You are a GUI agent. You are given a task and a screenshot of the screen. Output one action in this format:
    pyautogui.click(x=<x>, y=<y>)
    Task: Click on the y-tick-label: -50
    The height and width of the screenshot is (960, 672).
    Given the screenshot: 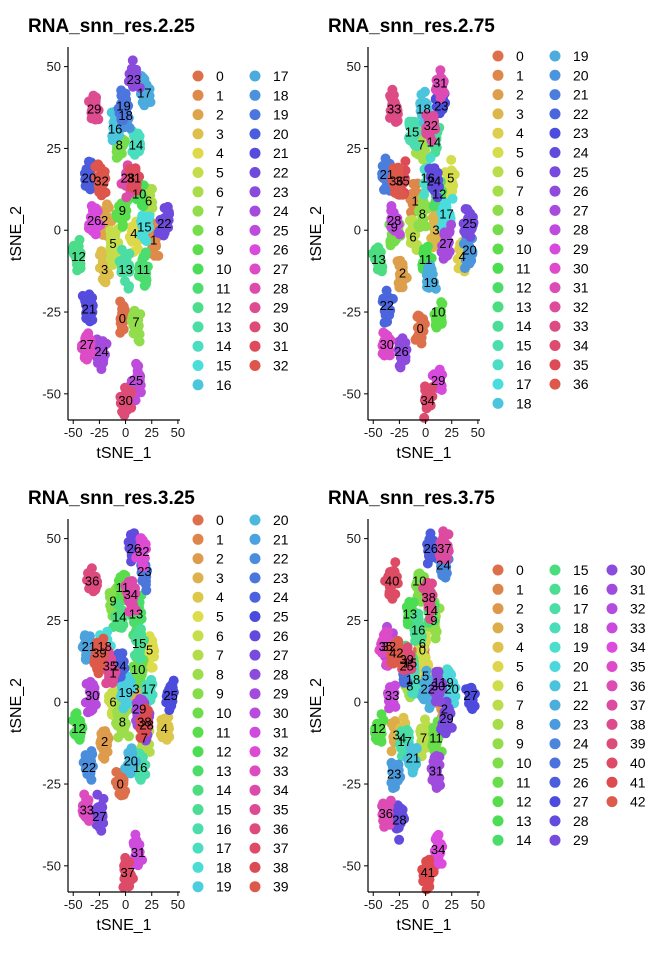 What is the action you would take?
    pyautogui.click(x=351, y=393)
    